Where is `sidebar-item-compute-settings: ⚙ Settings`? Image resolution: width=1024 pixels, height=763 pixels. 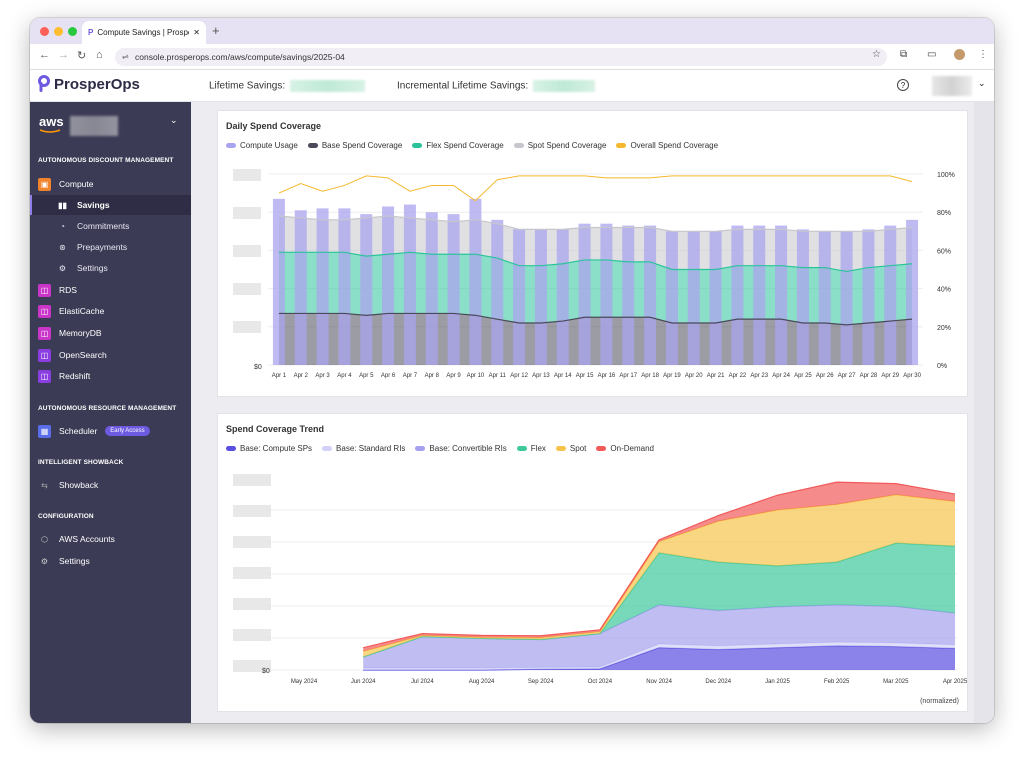
sidebar-item-compute-settings: ⚙ Settings is located at coordinates (82, 268).